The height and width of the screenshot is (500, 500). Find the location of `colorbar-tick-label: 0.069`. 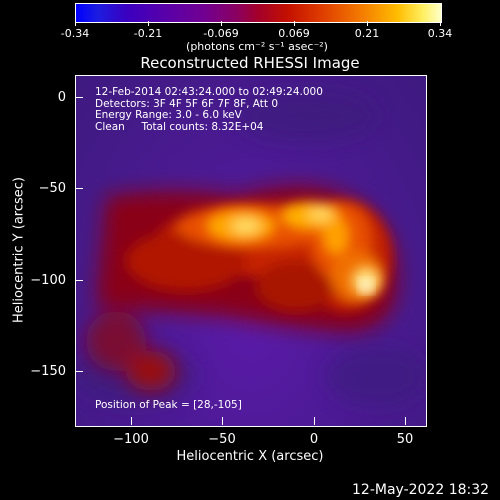

colorbar-tick-label: 0.069 is located at coordinates (294, 33).